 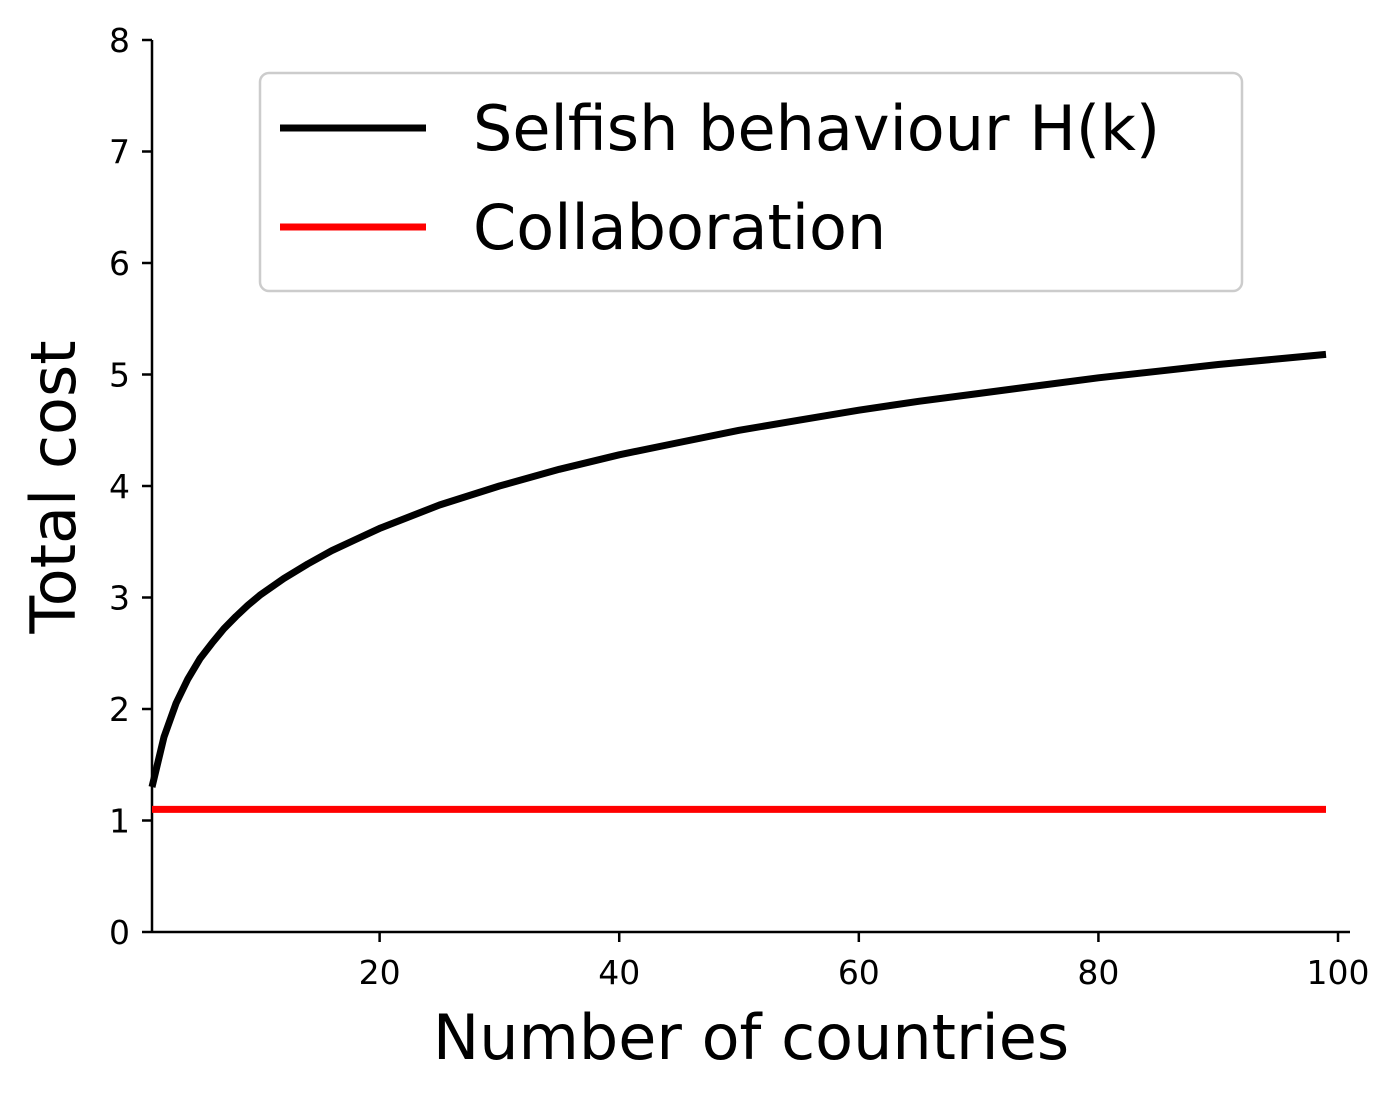 I want to click on y-tick-label: 2, so click(x=119, y=709).